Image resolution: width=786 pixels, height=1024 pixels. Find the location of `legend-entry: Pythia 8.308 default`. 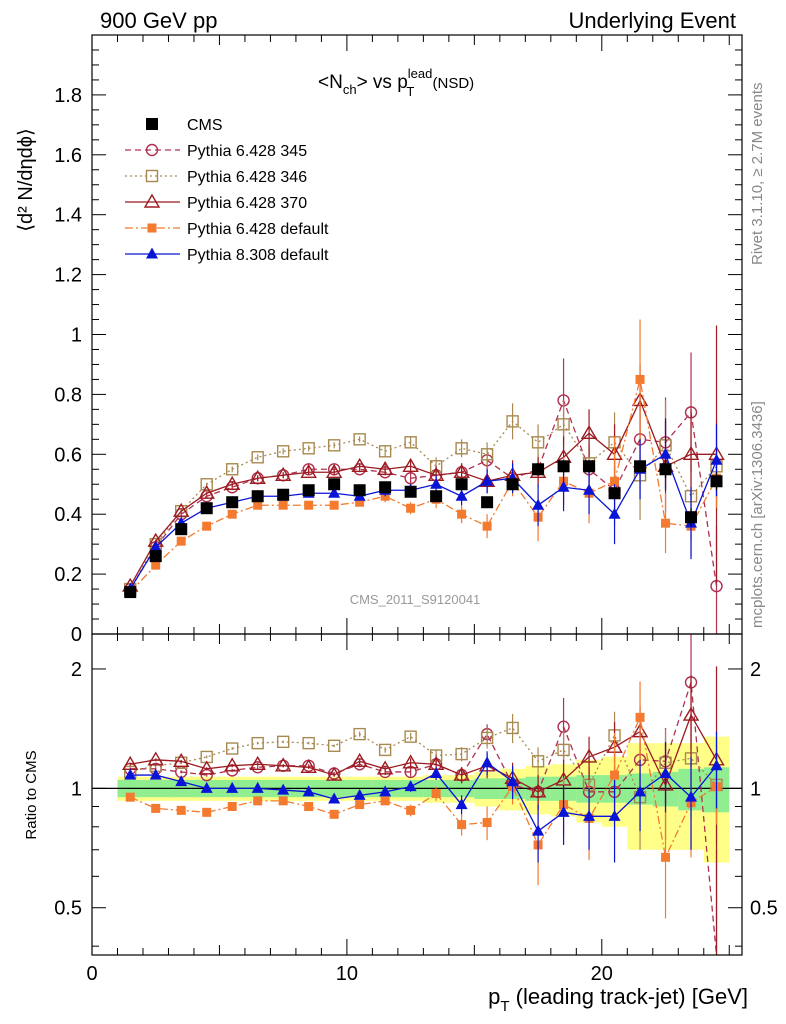

legend-entry: Pythia 8.308 default is located at coordinates (227, 255).